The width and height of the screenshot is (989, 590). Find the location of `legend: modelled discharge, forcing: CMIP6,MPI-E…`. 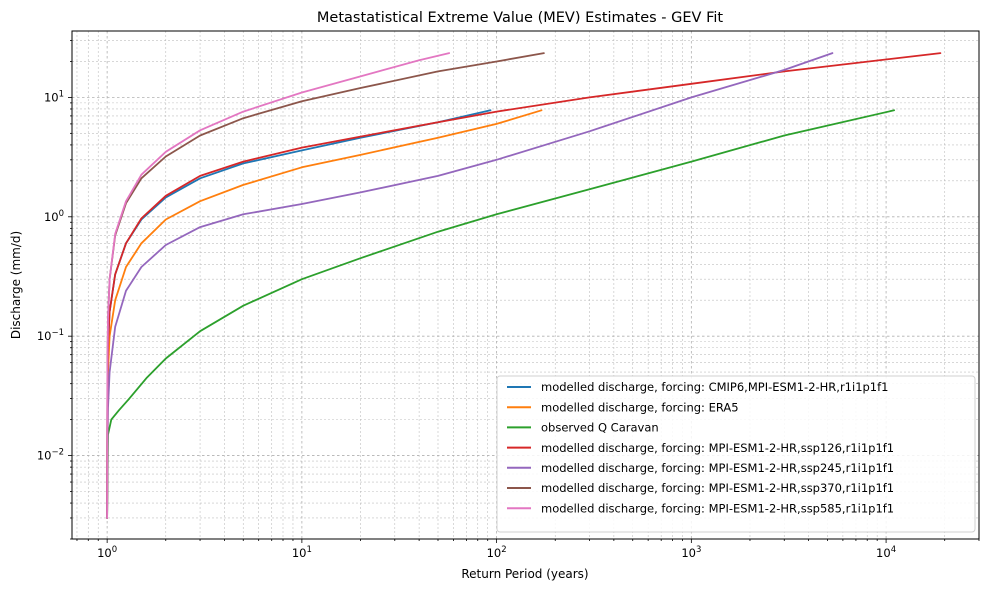

legend: modelled discharge, forcing: CMIP6,MPI-E… is located at coordinates (736, 454).